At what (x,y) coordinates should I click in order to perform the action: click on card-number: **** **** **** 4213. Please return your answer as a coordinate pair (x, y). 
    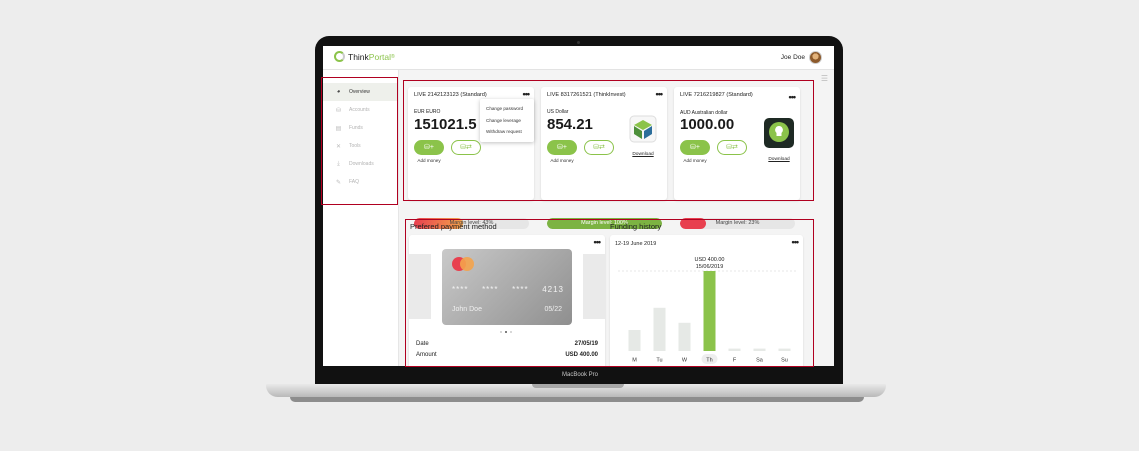
    Looking at the image, I should click on (508, 289).